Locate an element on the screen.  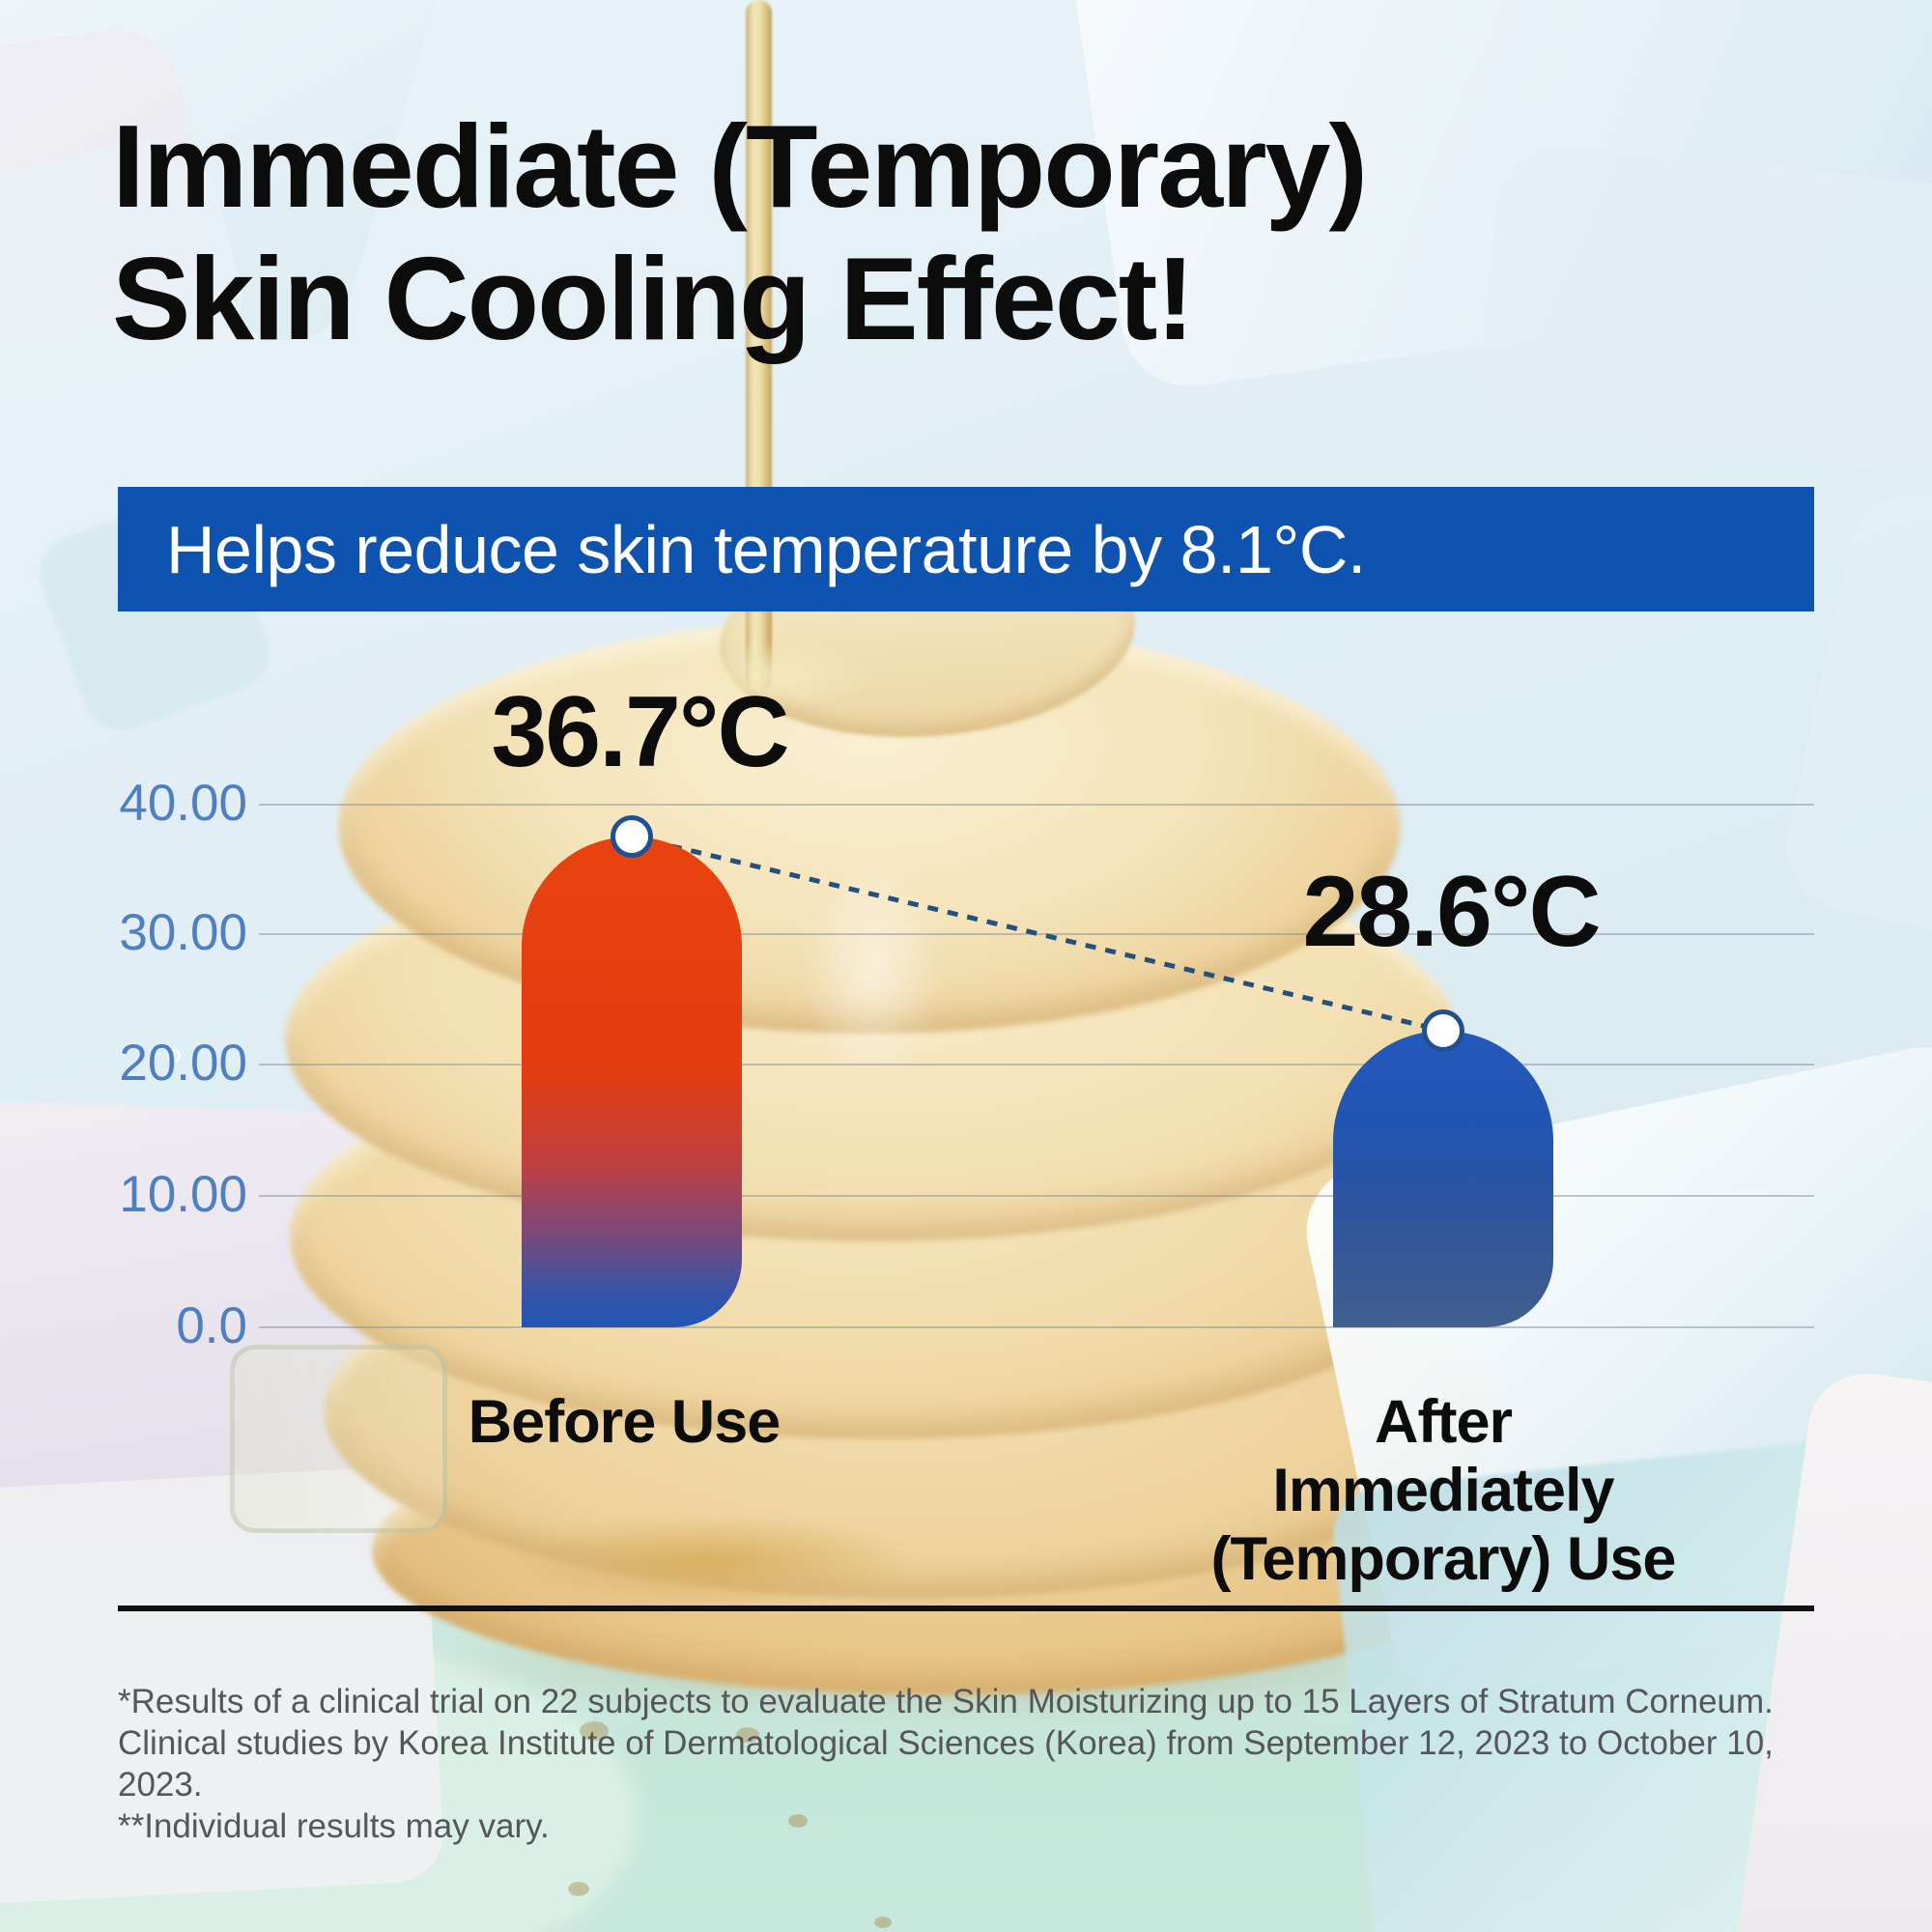
y-axis-tick-label-0: 0.0 is located at coordinates (211, 1325).